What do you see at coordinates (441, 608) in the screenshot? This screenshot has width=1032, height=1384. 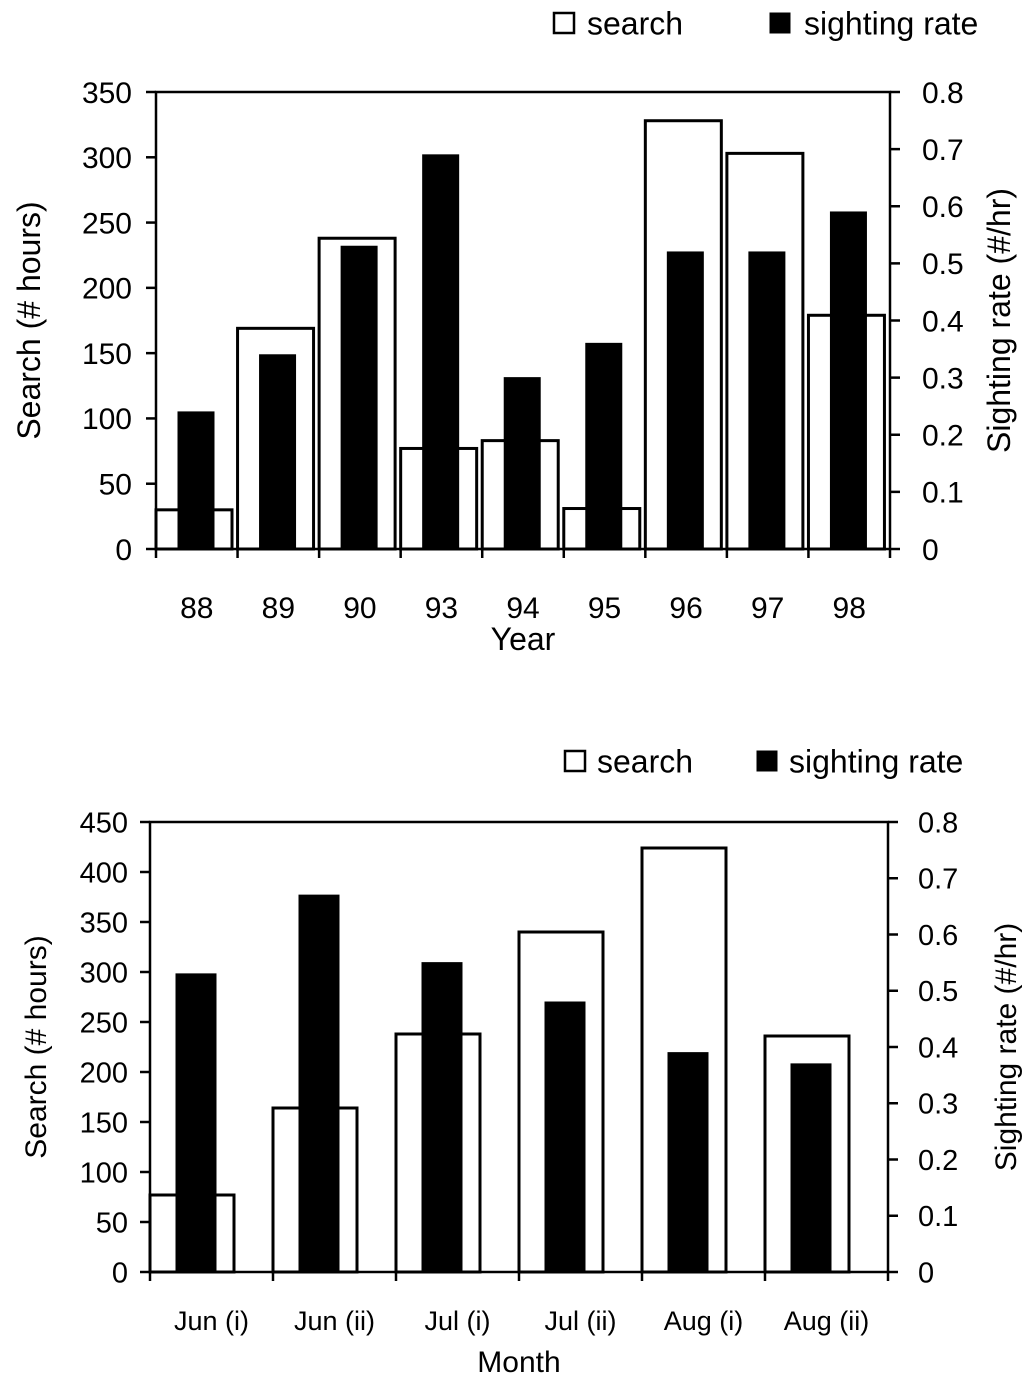 I see `x-tick-label: 93` at bounding box center [441, 608].